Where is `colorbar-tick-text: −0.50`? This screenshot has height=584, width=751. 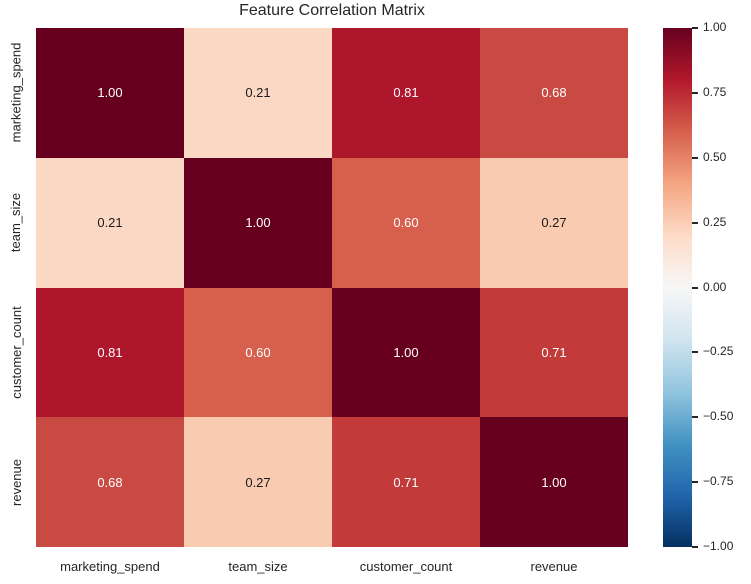
colorbar-tick-text: −0.50 is located at coordinates (718, 416).